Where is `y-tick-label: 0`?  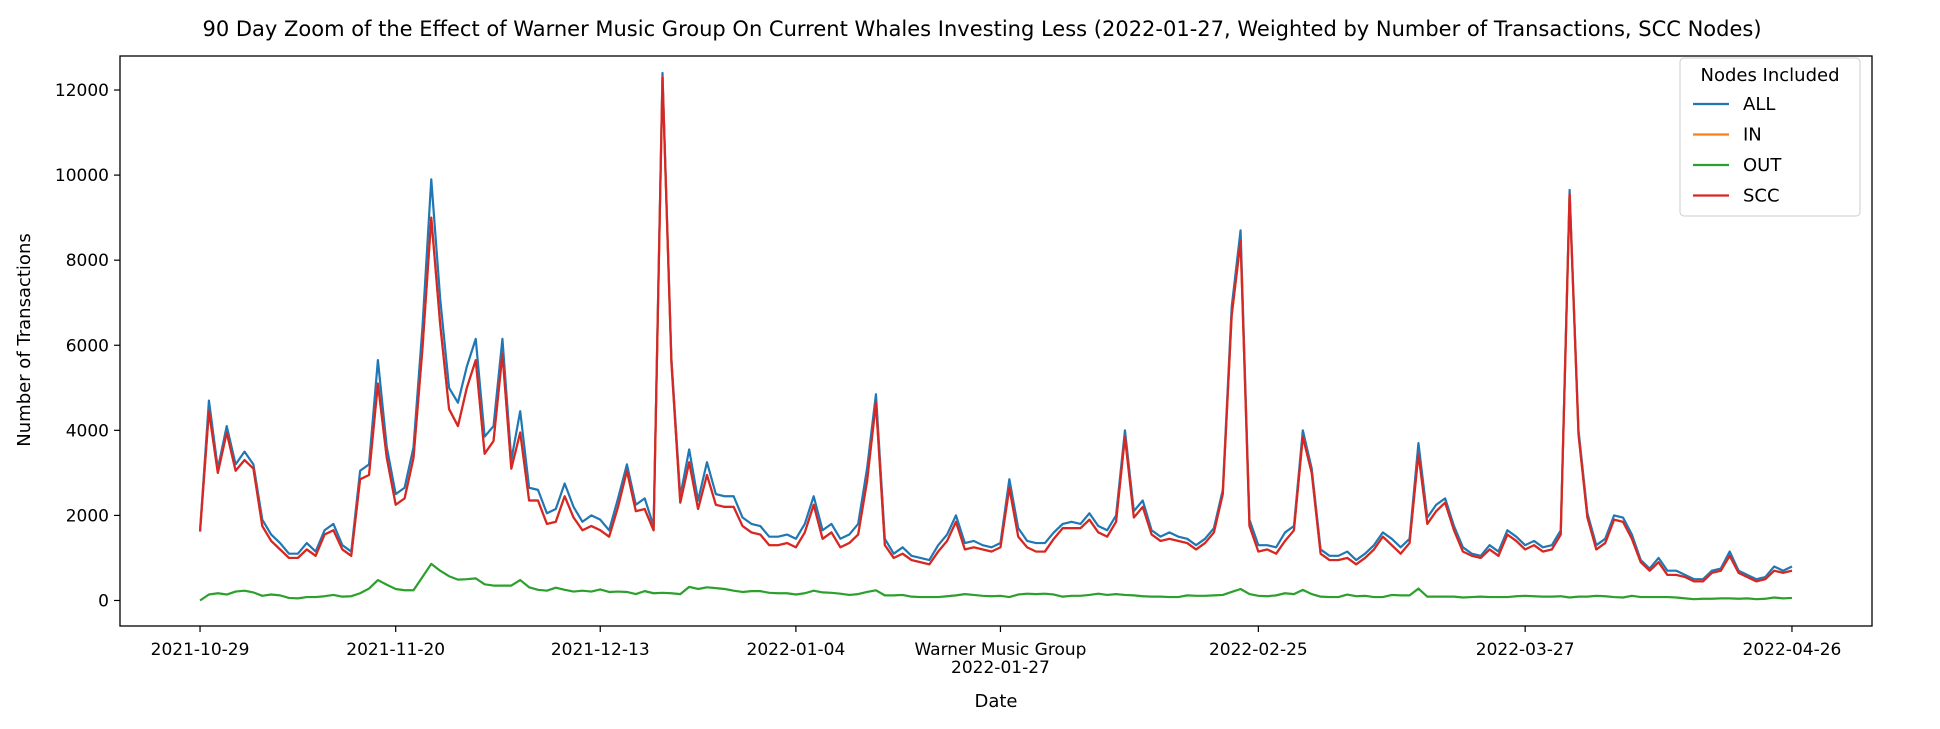 y-tick-label: 0 is located at coordinates (103, 601).